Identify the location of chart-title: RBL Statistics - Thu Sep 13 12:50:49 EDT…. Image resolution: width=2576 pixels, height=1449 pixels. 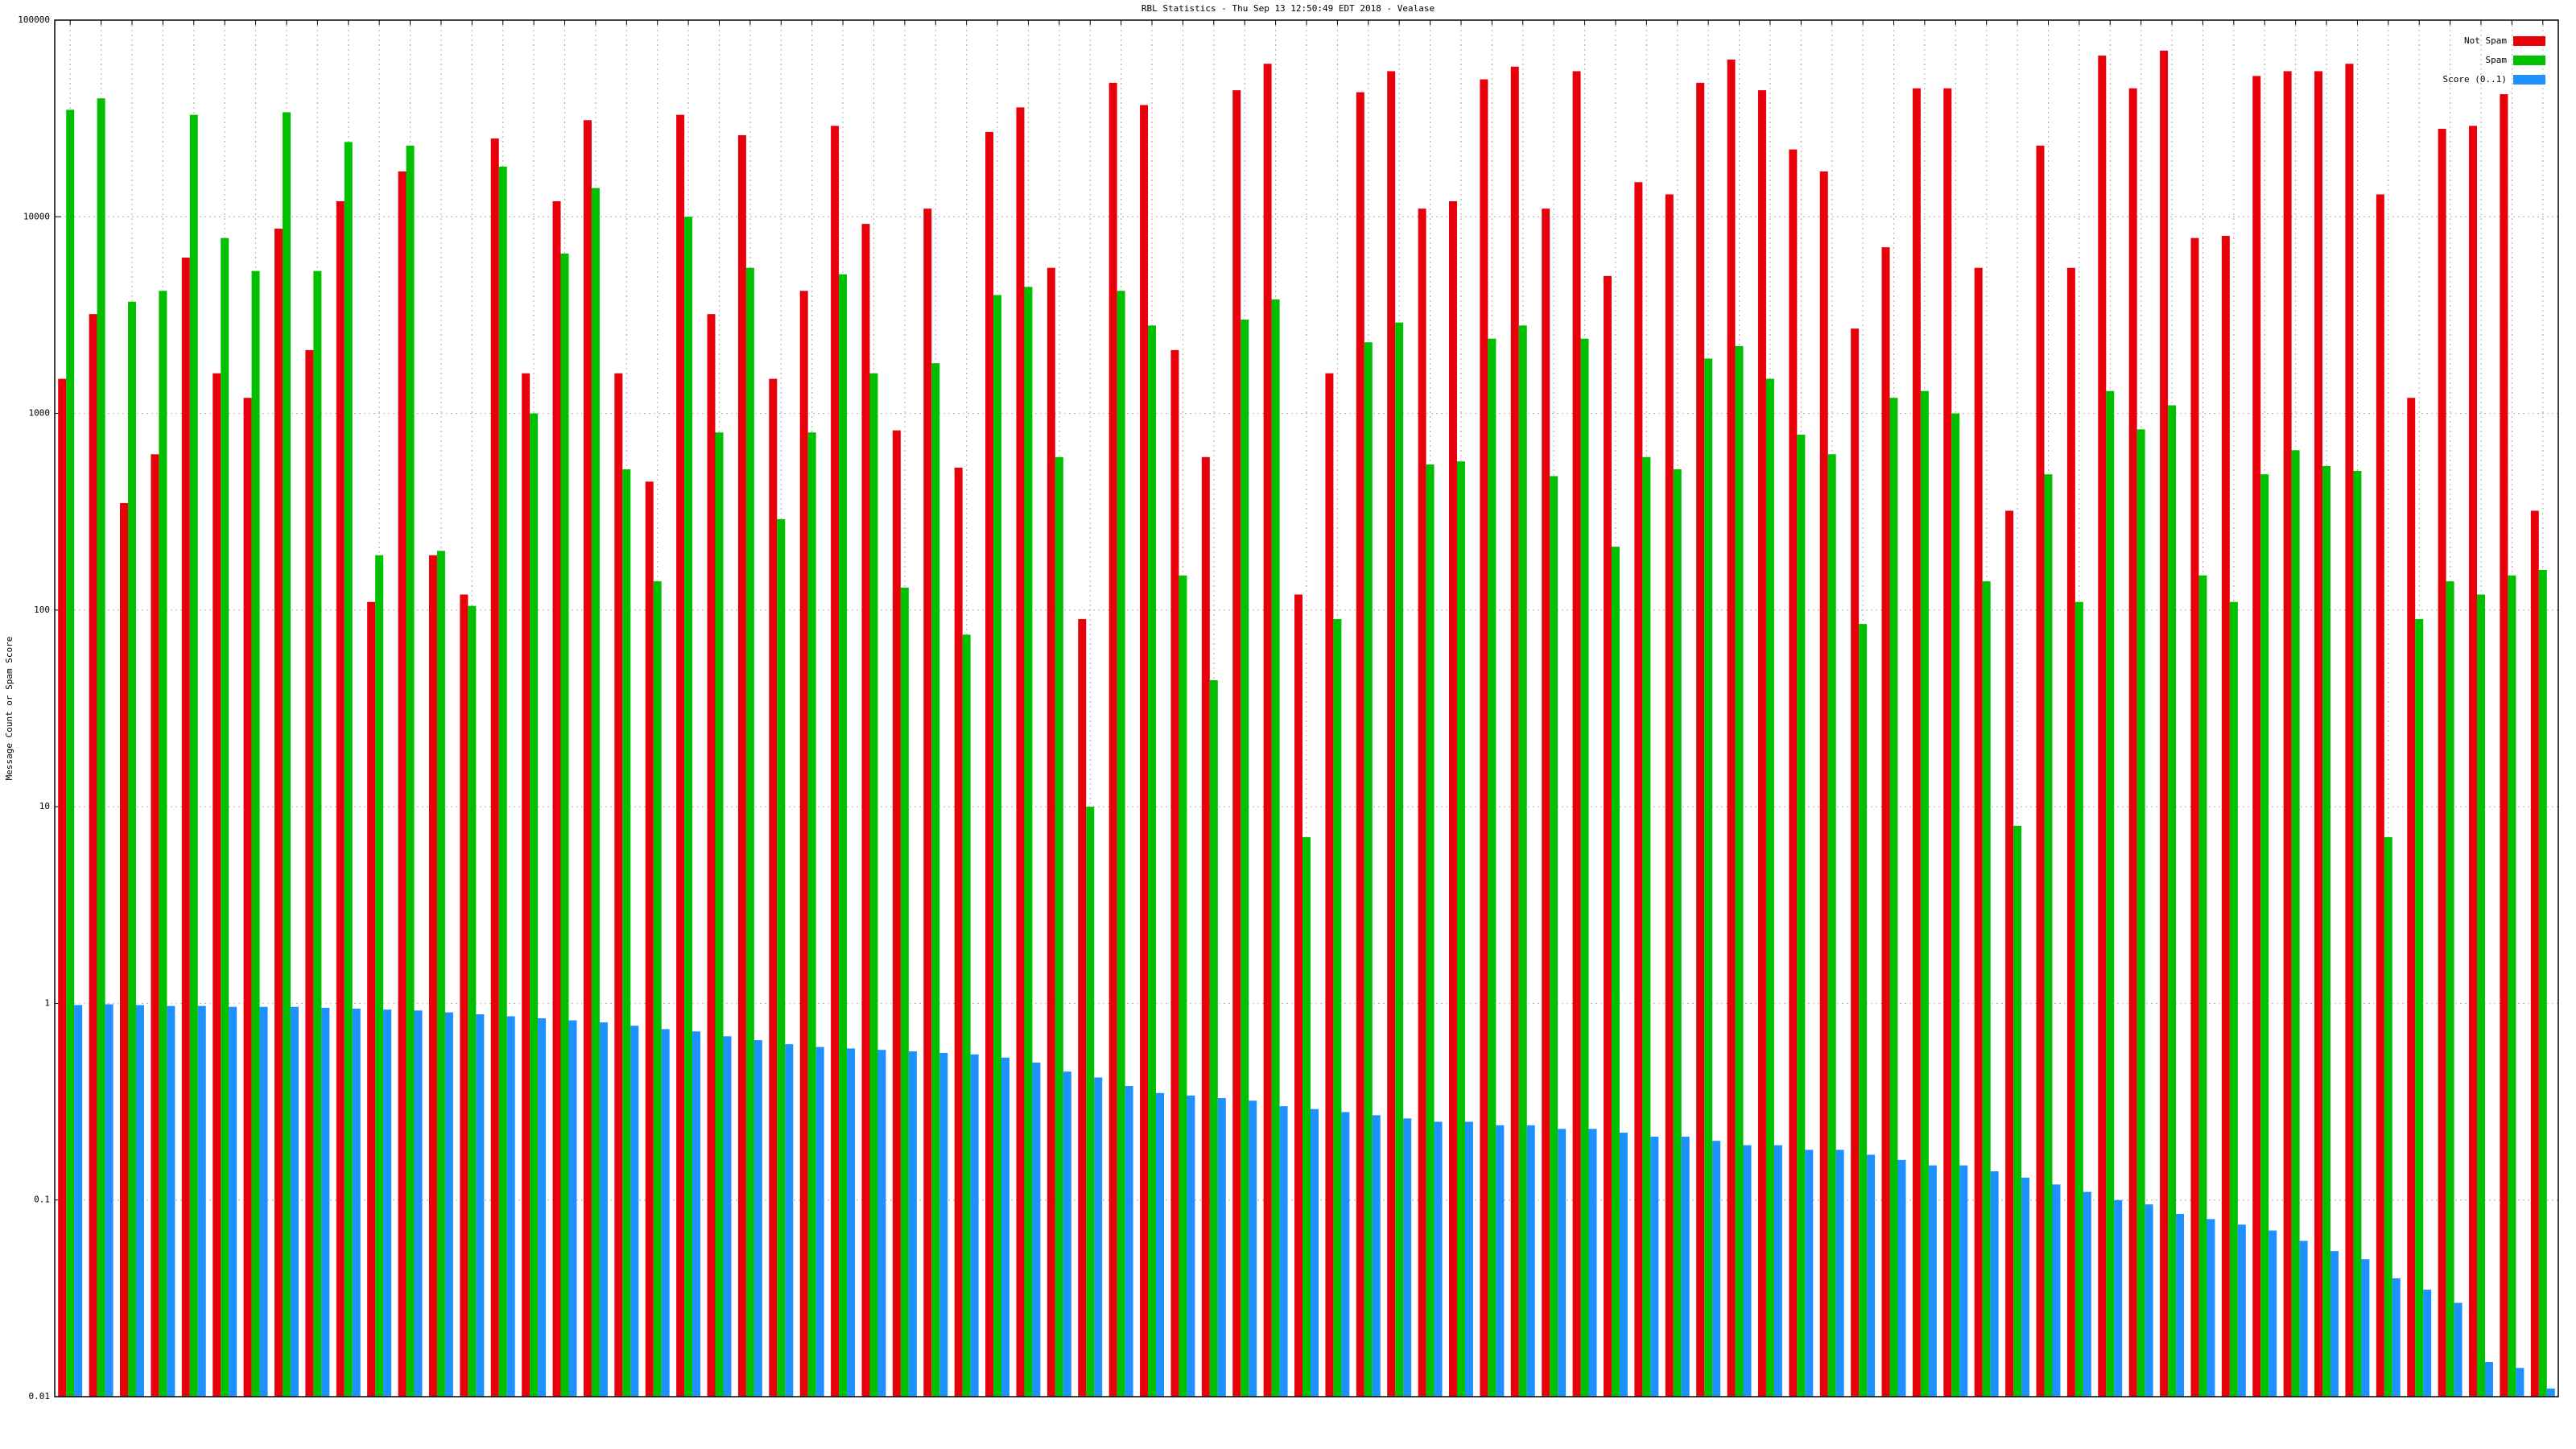
(1288, 8).